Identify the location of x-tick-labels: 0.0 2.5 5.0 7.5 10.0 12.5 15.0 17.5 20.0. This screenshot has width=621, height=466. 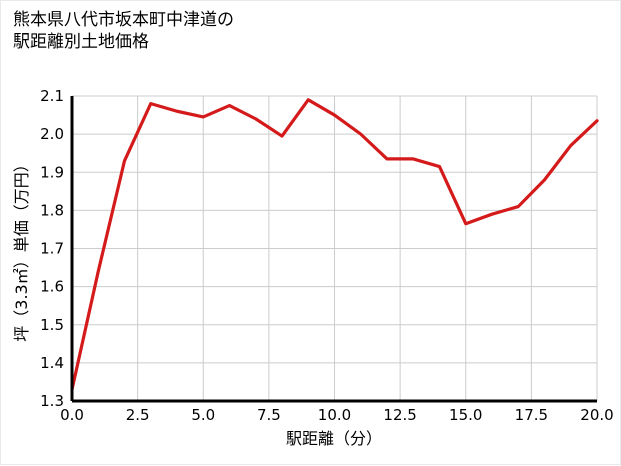
(337, 415).